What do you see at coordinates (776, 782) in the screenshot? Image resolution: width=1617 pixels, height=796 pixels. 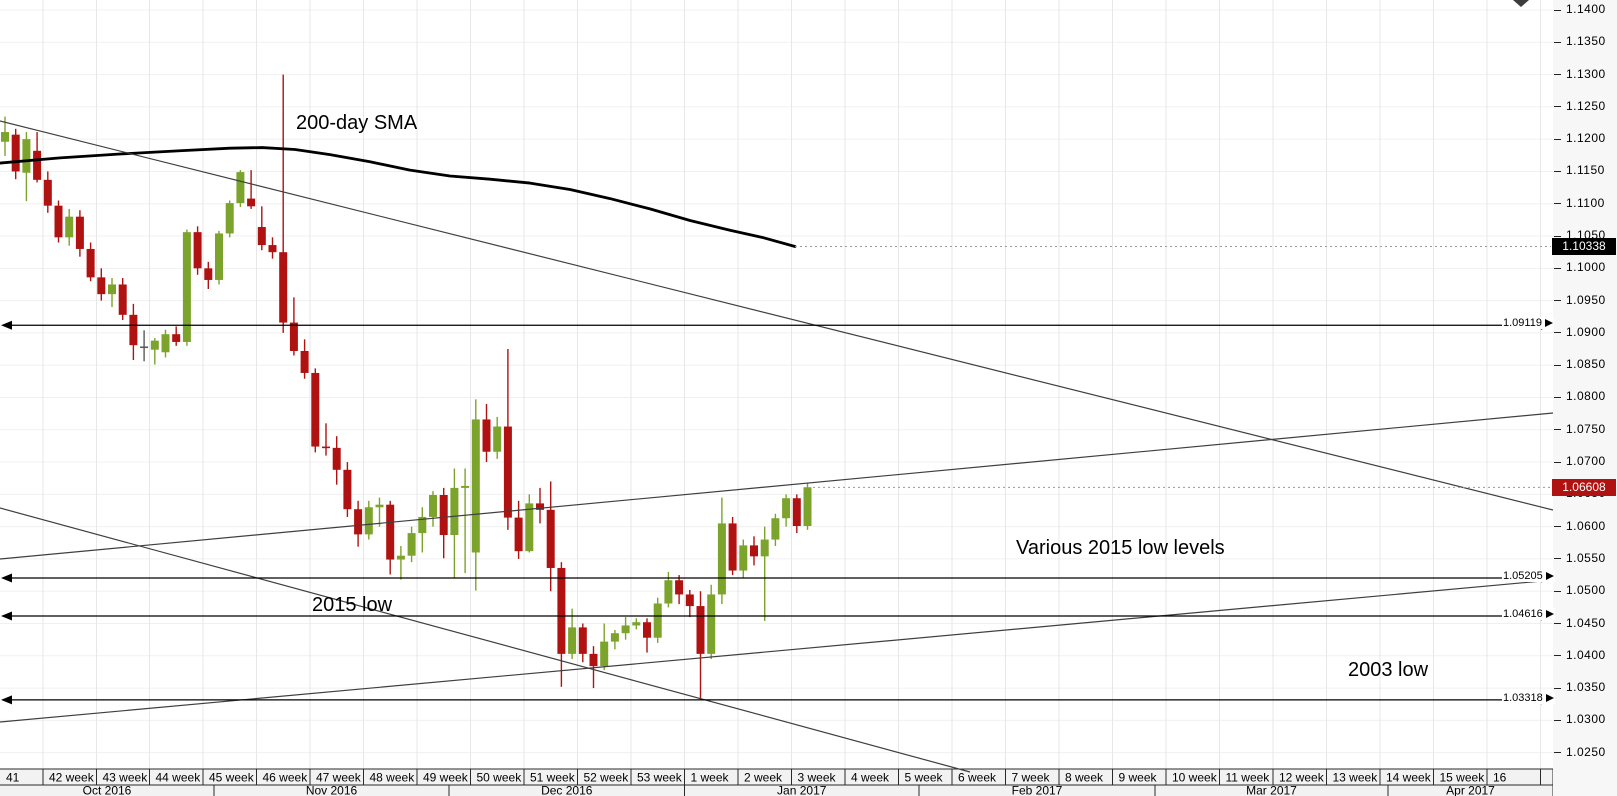 I see `time-axis-band` at bounding box center [776, 782].